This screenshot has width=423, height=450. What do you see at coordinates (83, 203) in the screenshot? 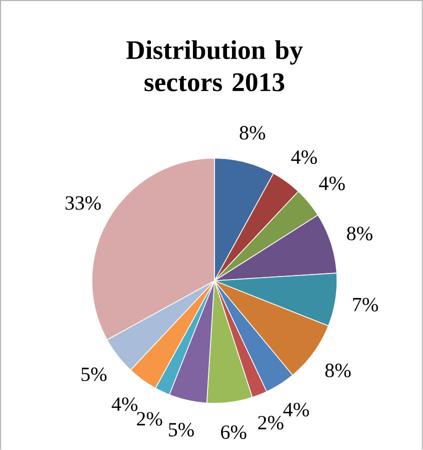
I see `data-label: 33%` at bounding box center [83, 203].